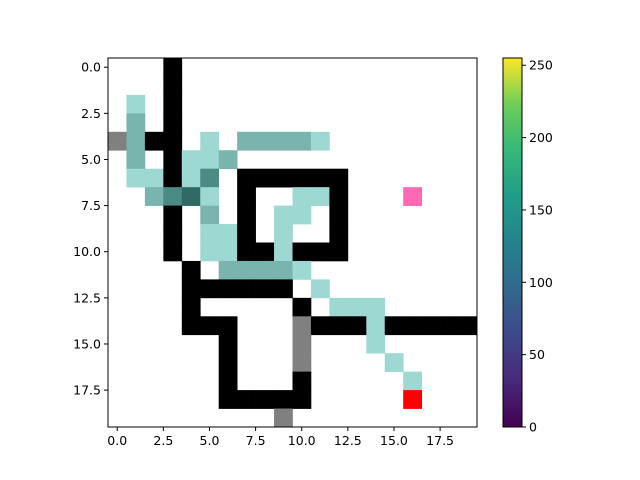 Image resolution: width=640 pixels, height=480 pixels. Describe the element at coordinates (412, 196) in the screenshot. I see `heatmap-cell-pink` at that location.